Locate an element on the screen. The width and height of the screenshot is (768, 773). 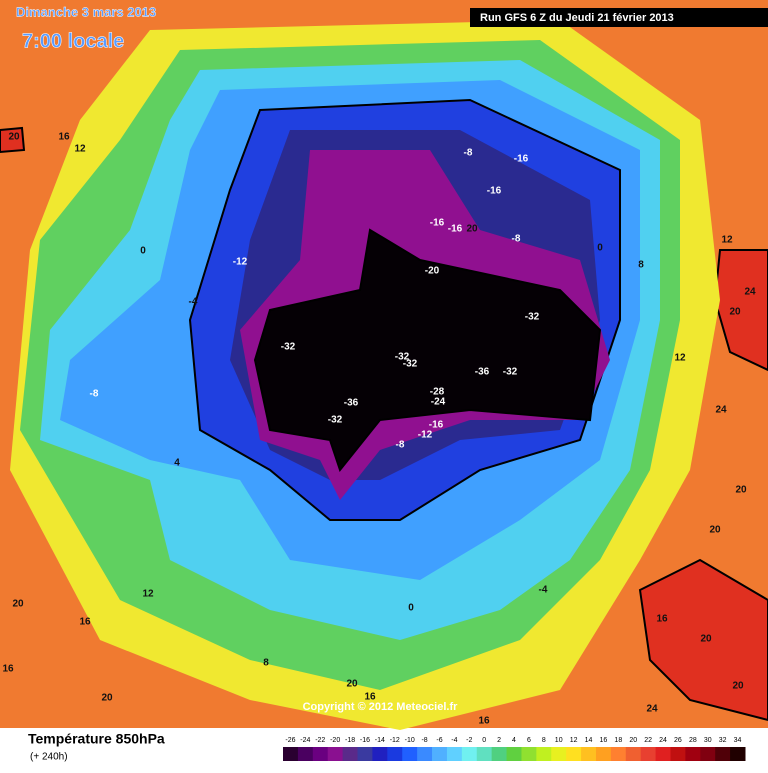
scale-label: 34 is located at coordinates (738, 740).